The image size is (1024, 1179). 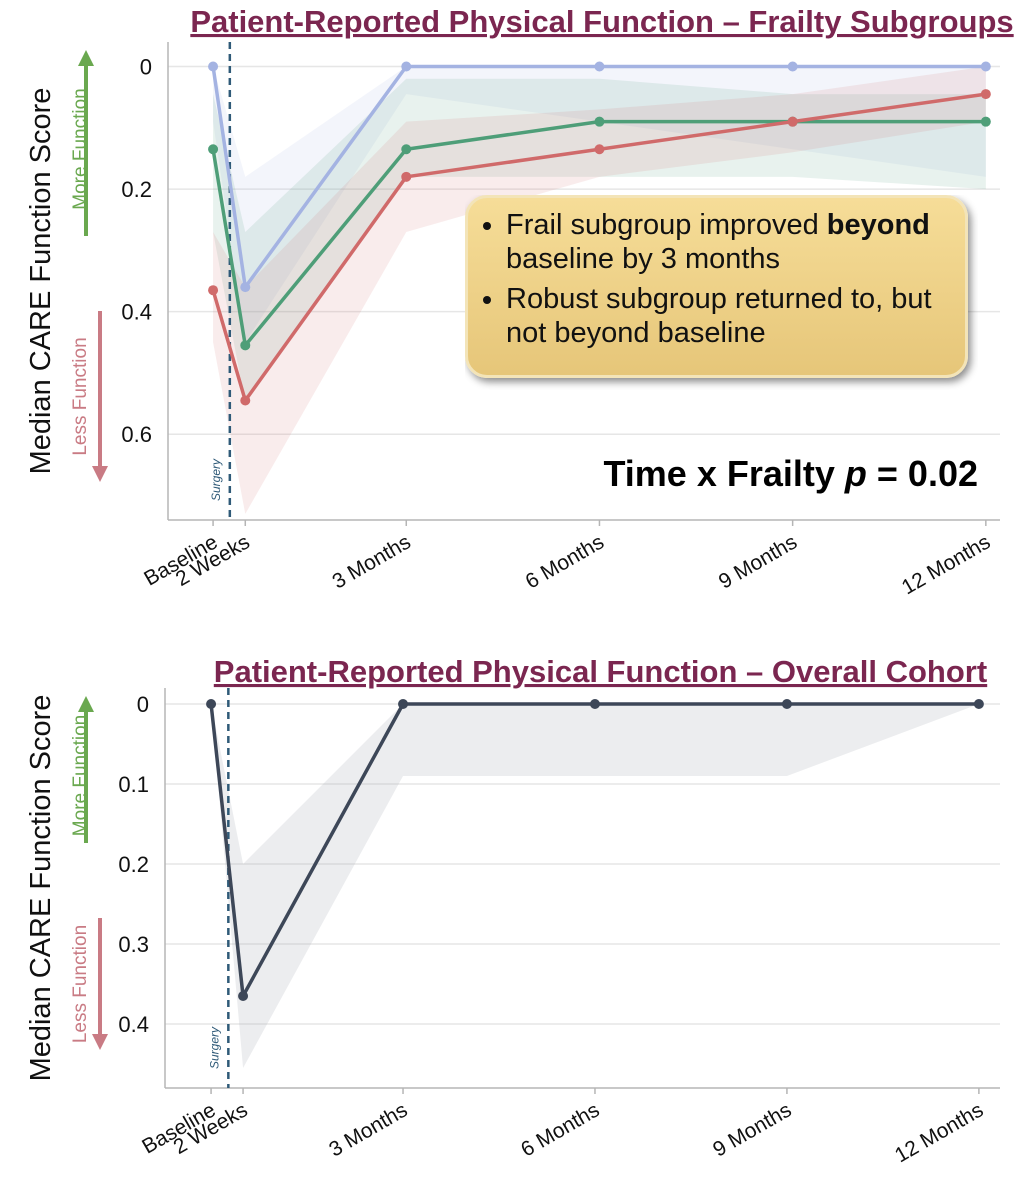 I want to click on callout-text: beyond, so click(x=878, y=225).